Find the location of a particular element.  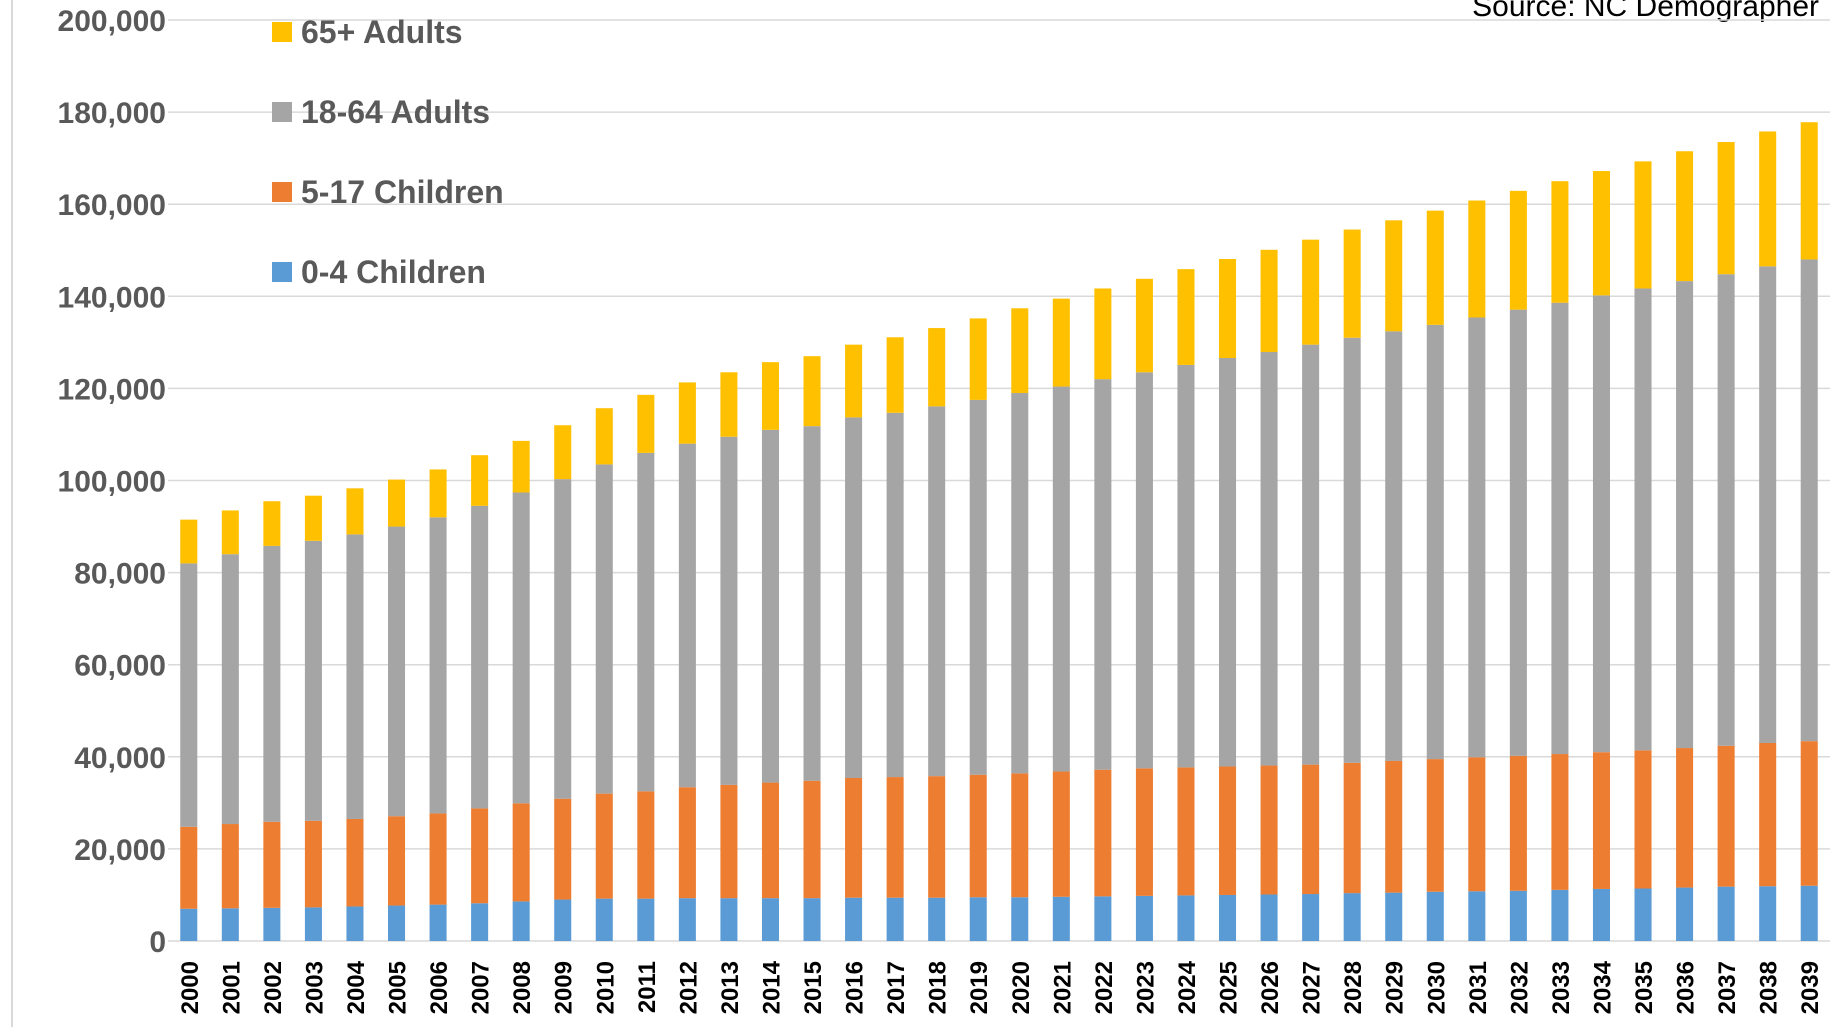

y-tick-label: 80,000 is located at coordinates (120, 574).